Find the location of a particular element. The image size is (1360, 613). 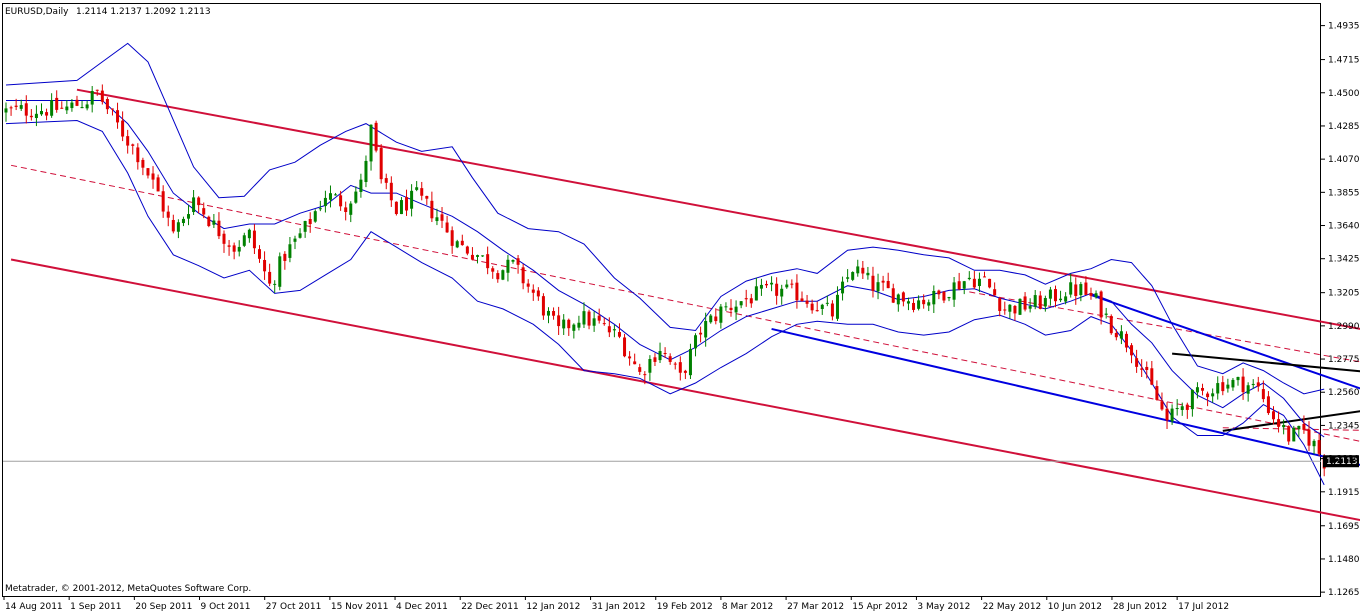

y-tick-label: 1.2990 is located at coordinates (1344, 327).